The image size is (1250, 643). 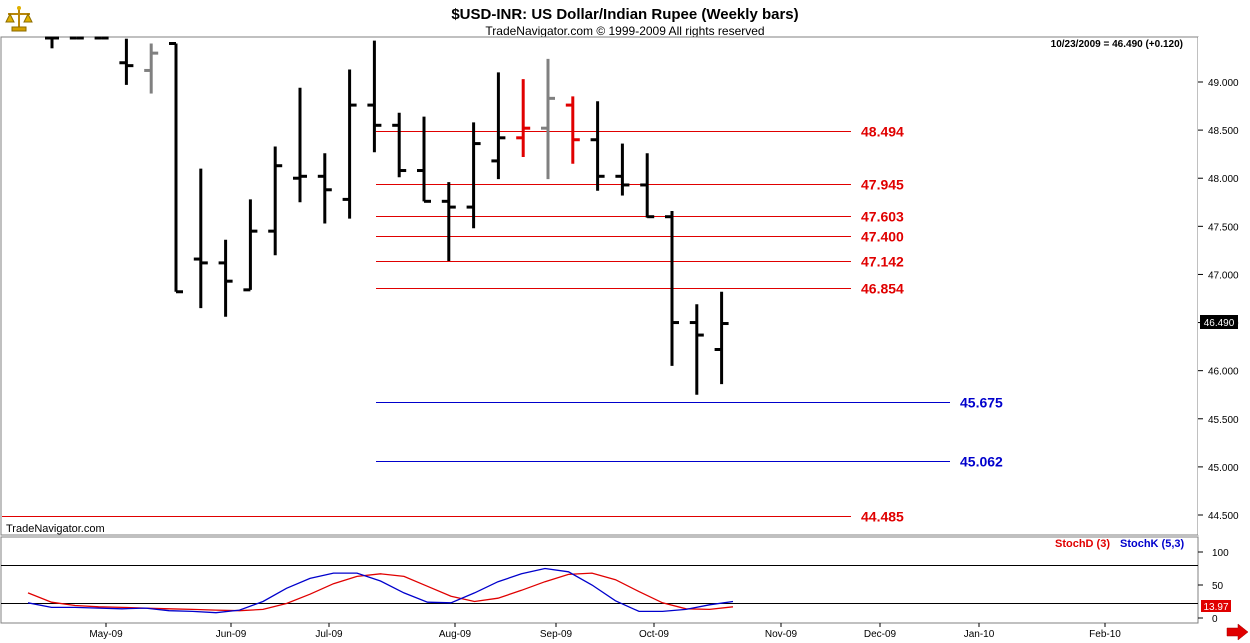 What do you see at coordinates (231, 634) in the screenshot?
I see `time-tick-label: Jun-09` at bounding box center [231, 634].